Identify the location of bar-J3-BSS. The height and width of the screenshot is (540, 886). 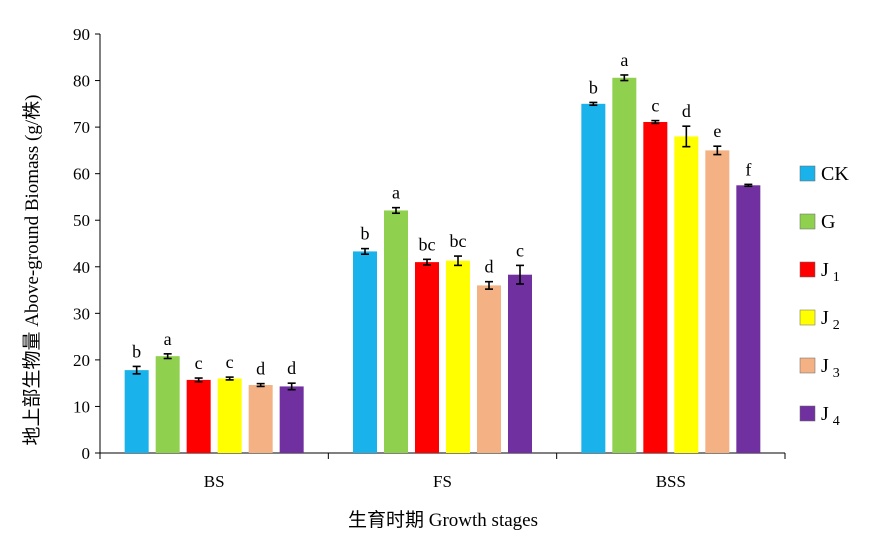
(717, 301).